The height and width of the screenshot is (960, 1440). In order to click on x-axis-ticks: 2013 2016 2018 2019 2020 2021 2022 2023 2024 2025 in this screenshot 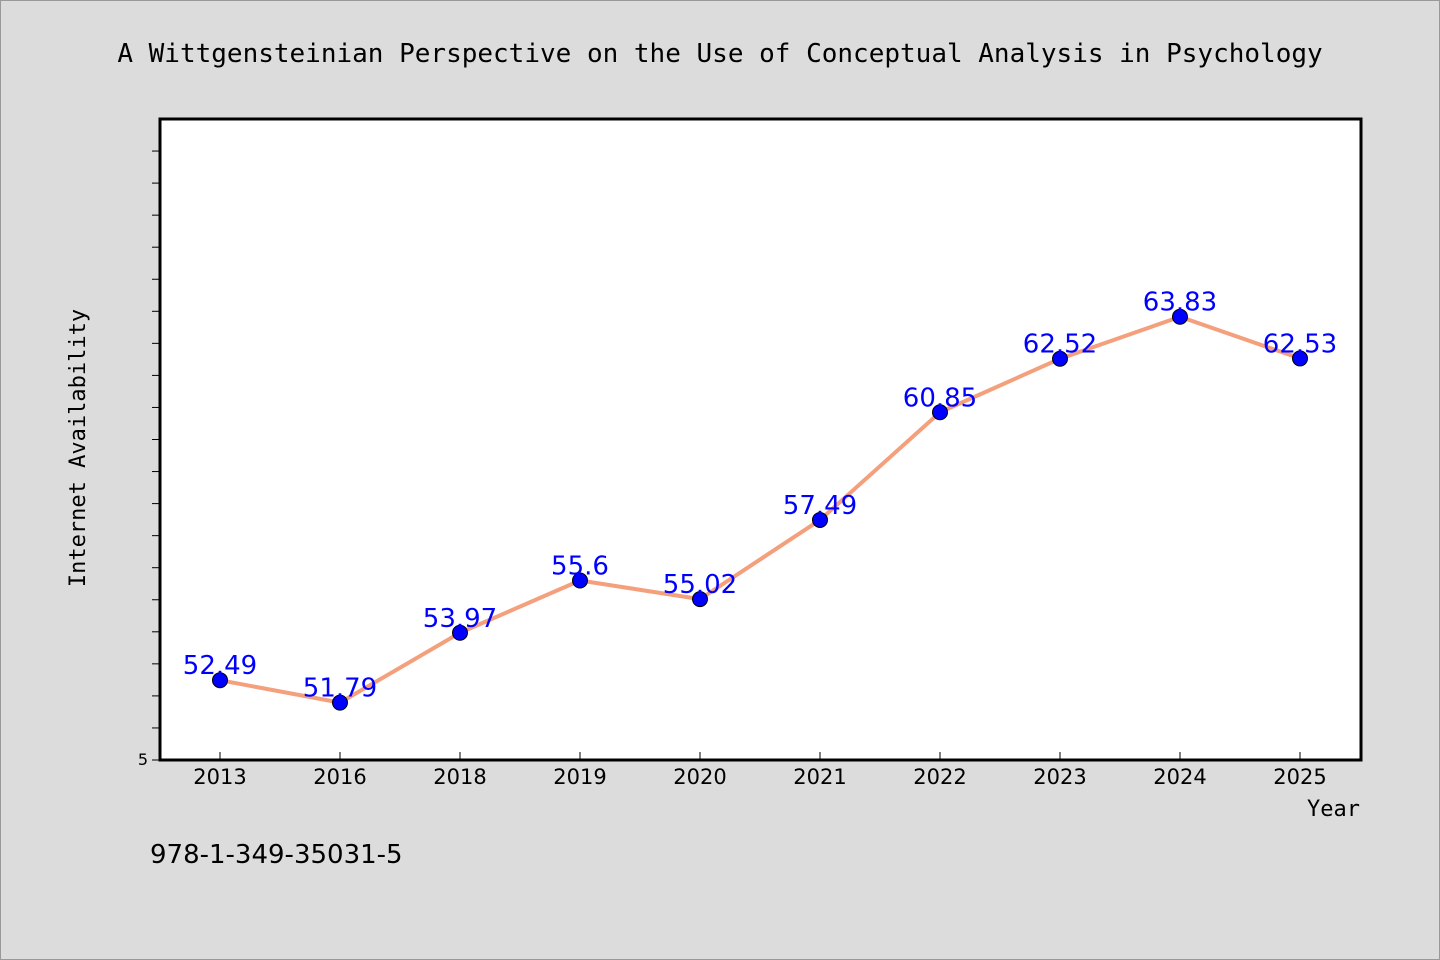, I will do `click(760, 770)`.